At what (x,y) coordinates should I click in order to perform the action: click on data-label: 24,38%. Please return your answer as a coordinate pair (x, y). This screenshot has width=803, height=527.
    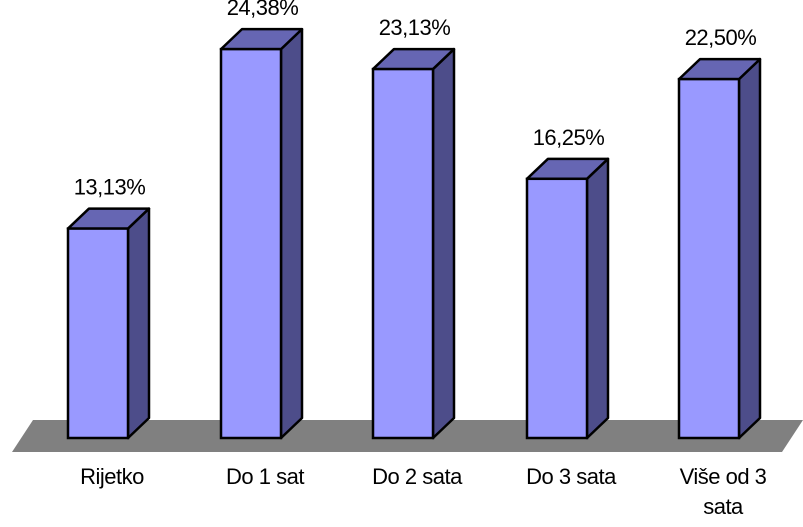
    Looking at the image, I should click on (263, 10).